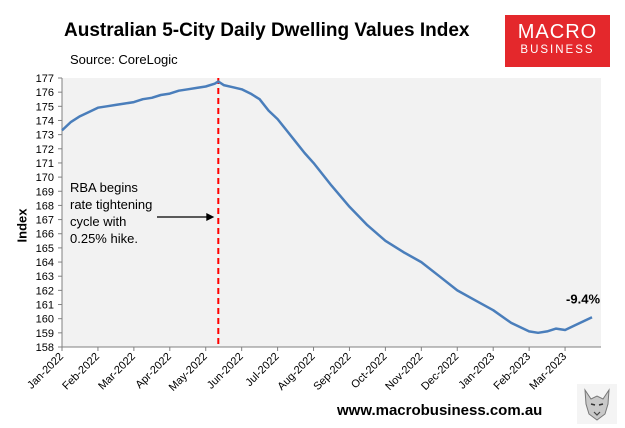 Image resolution: width=625 pixels, height=428 pixels. Describe the element at coordinates (557, 50) in the screenshot. I see `logo-line-2: BUSINESS` at that location.